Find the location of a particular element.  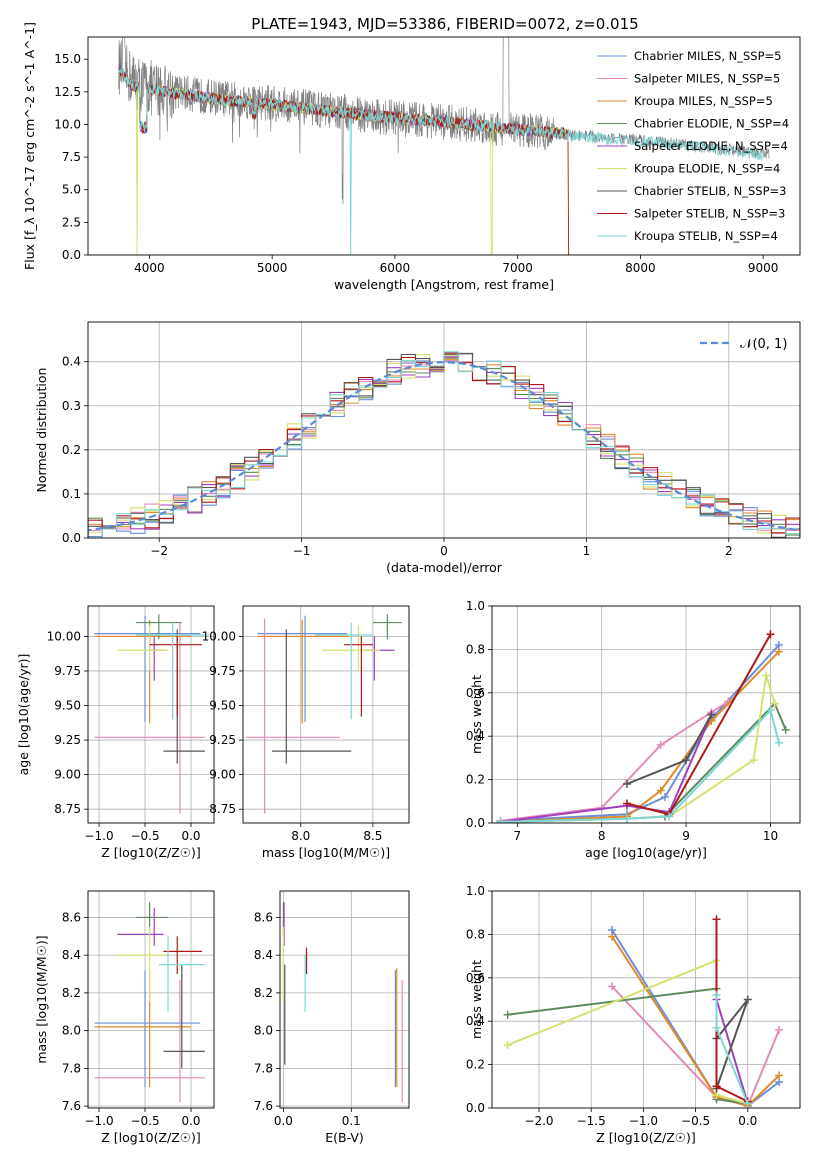

y-tick-label: 8.75 is located at coordinates (67, 809).